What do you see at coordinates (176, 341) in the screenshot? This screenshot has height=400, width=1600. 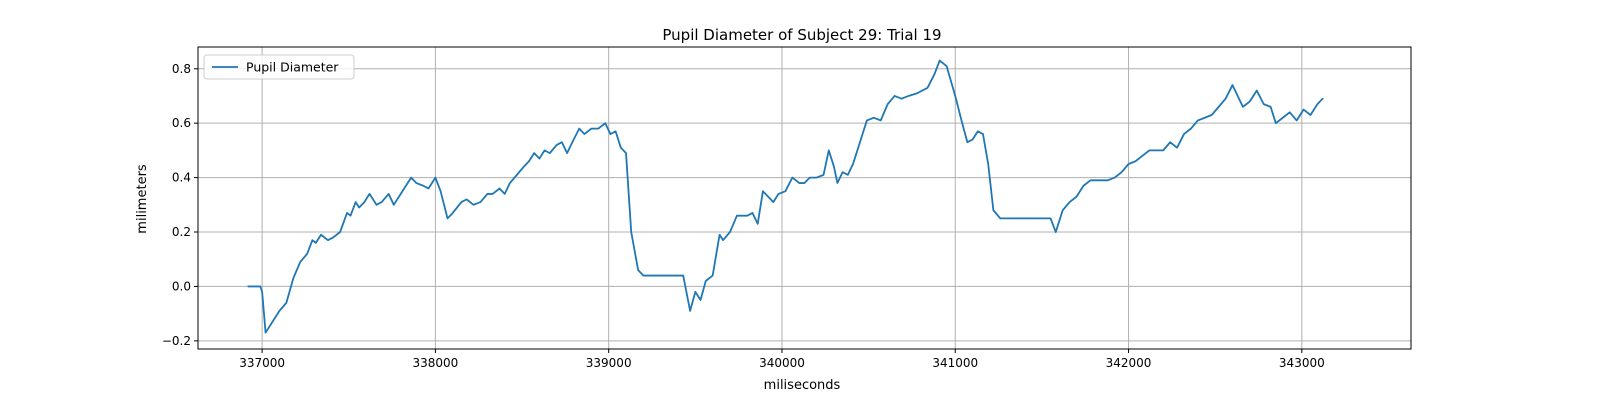 I see `y-tick-label: −0.2` at bounding box center [176, 341].